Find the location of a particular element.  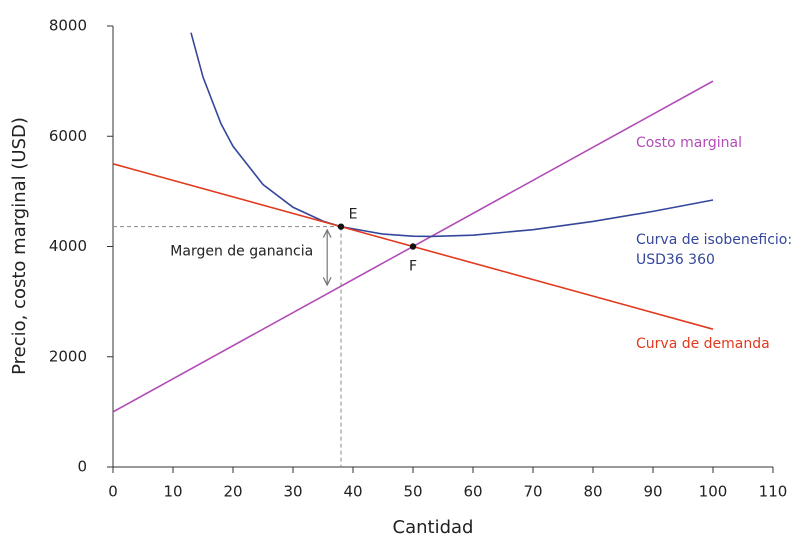

series-label: Curva de demanda is located at coordinates (703, 344).